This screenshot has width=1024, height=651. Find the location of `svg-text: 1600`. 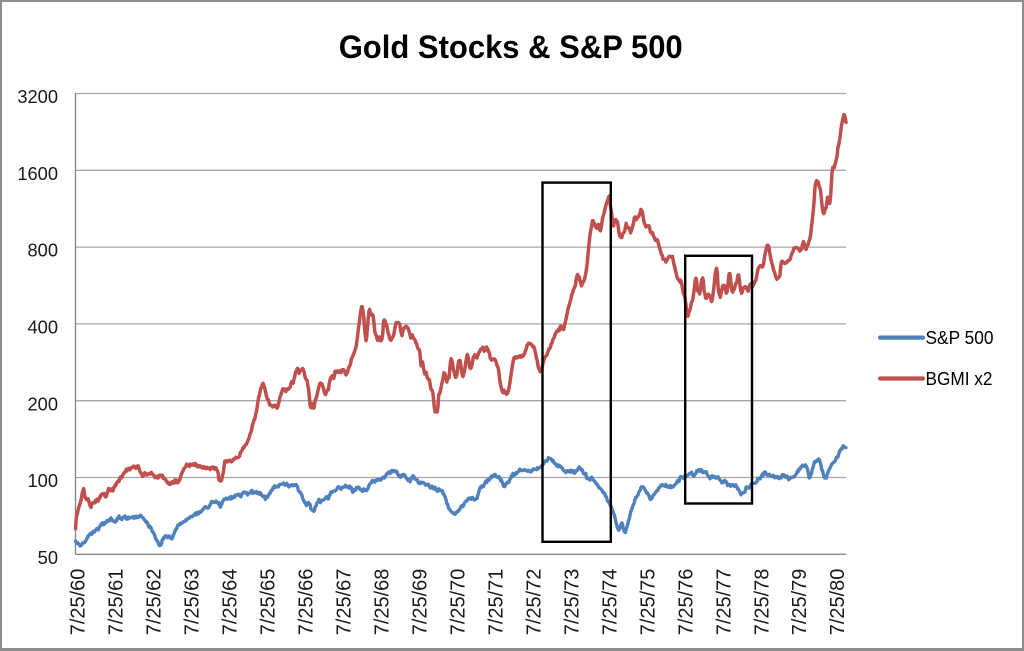

svg-text: 1600 is located at coordinates (37, 173).